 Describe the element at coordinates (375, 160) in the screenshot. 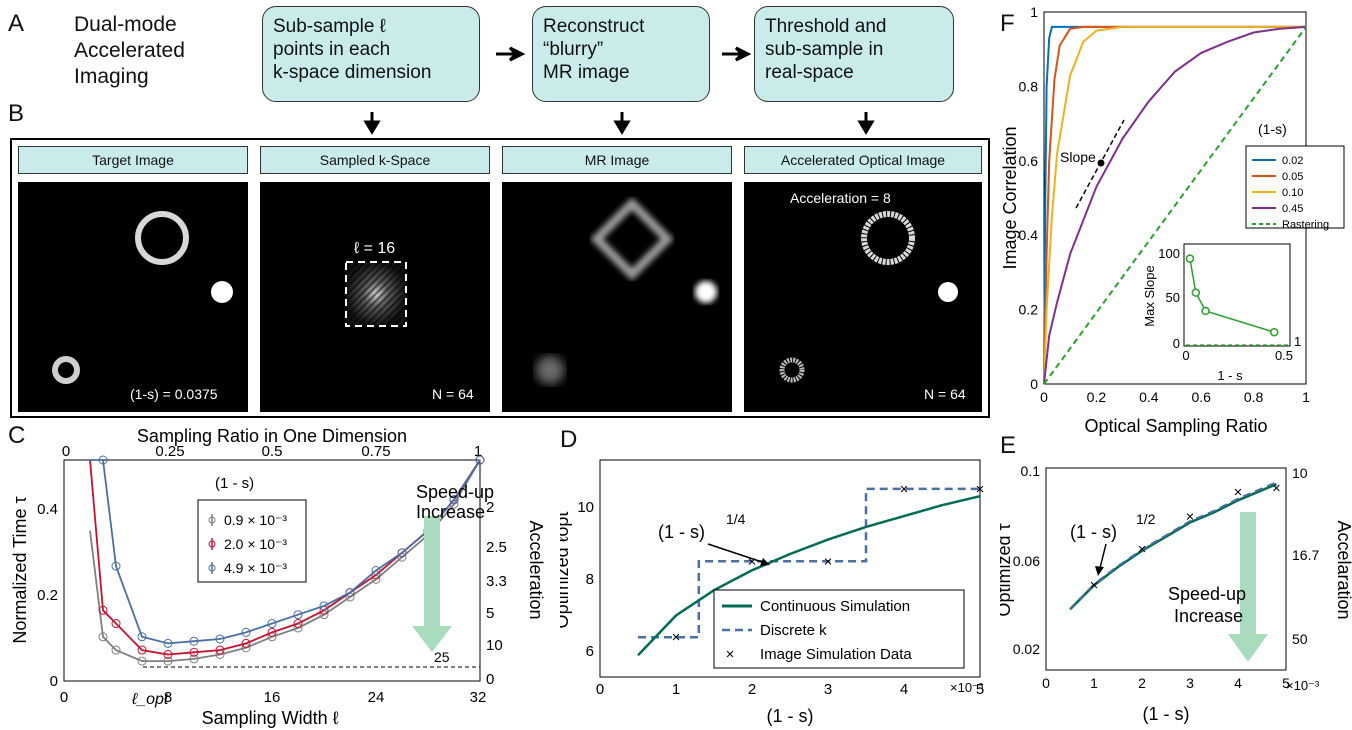

I see `header-kspace: Sampled k-Space` at that location.